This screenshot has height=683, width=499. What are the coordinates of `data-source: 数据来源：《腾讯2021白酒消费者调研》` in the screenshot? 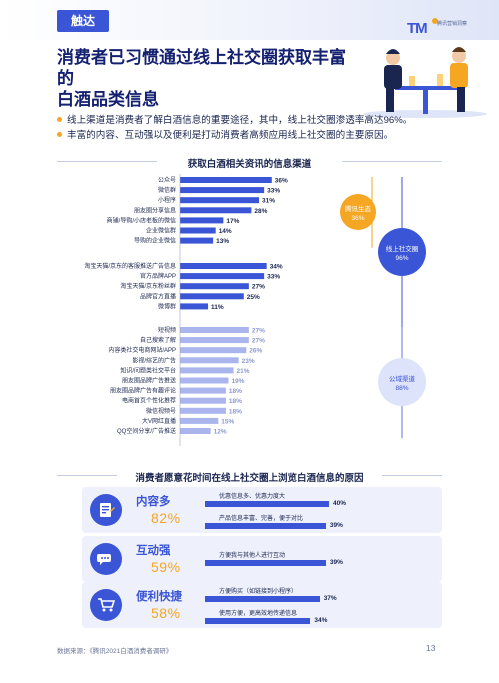 It's located at (115, 651).